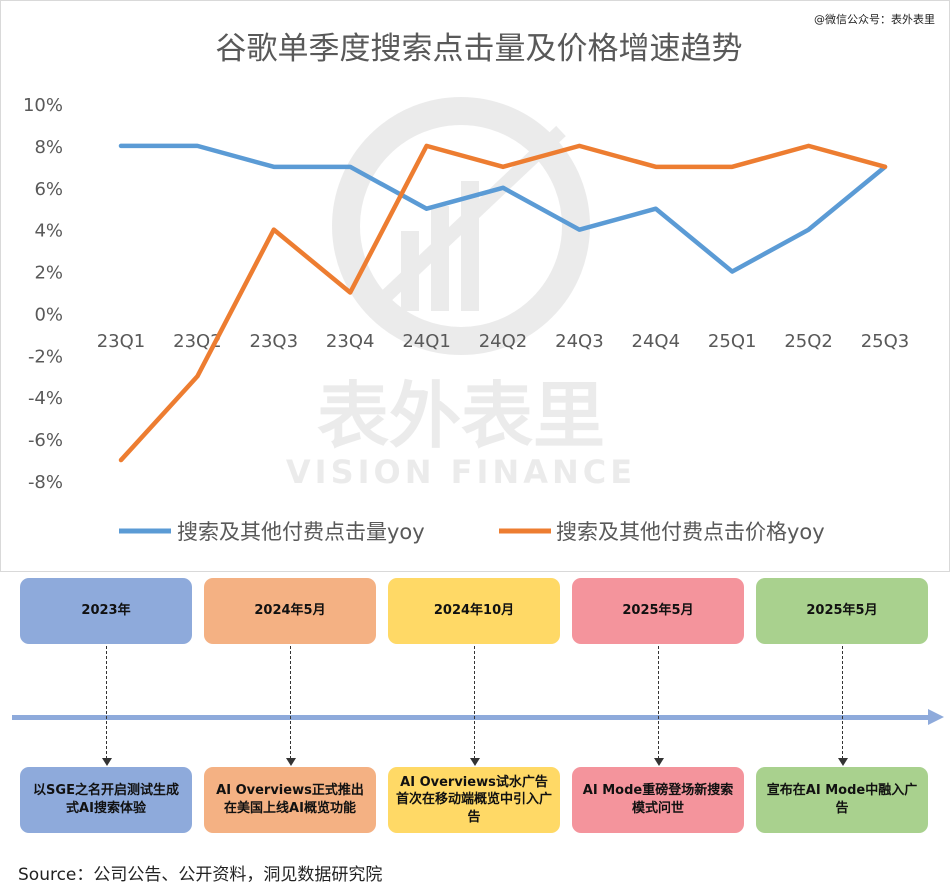  What do you see at coordinates (579, 341) in the screenshot?
I see `x-tick-label: 24Q3` at bounding box center [579, 341].